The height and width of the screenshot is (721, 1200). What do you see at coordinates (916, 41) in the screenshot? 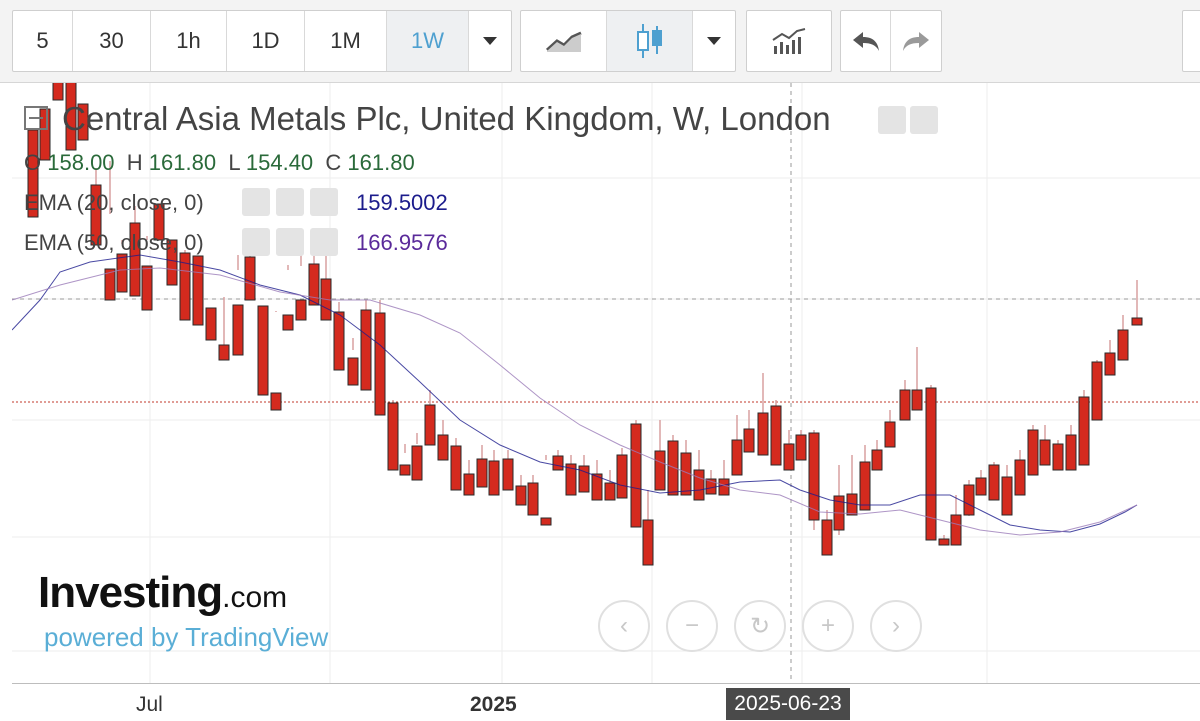
I see `redo-button` at bounding box center [916, 41].